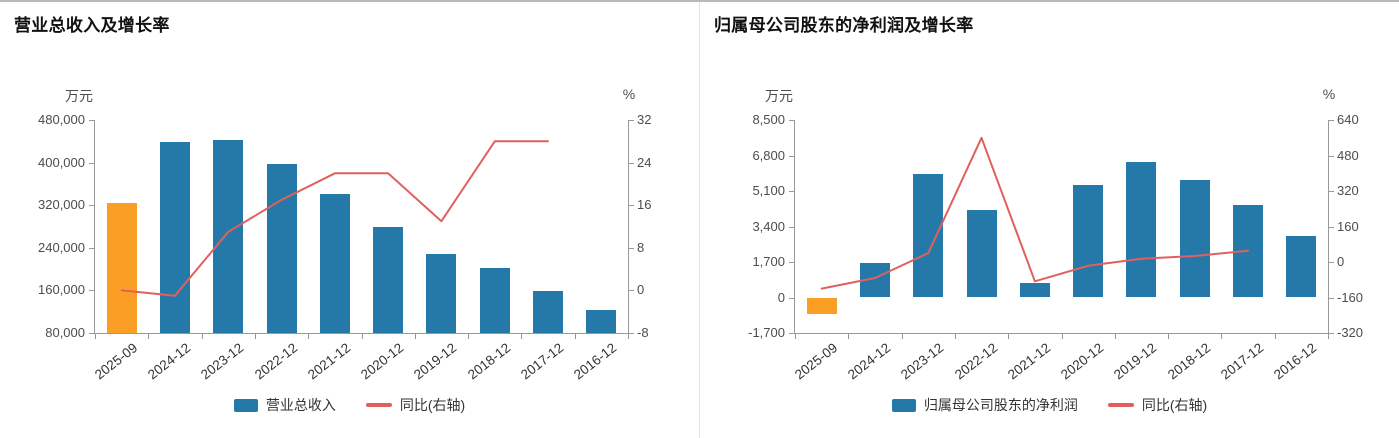 The height and width of the screenshot is (438, 1399). Describe the element at coordinates (641, 247) in the screenshot. I see `right-axis-tick-label: 8` at that location.